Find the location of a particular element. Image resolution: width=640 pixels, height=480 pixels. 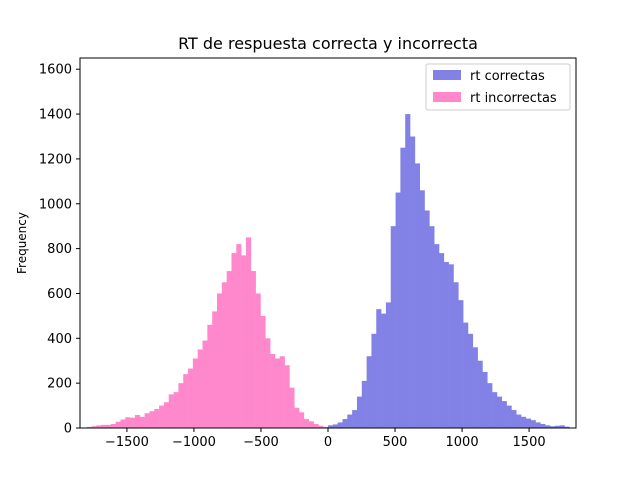

chart-title: RT de respuesta correcta y incorrecta is located at coordinates (328, 43).